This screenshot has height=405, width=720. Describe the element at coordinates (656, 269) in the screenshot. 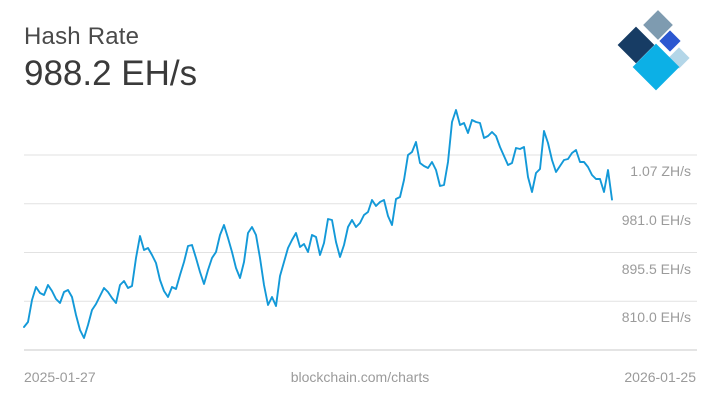

I see `y-axis-tick-label: 895.5 EH/s` at that location.